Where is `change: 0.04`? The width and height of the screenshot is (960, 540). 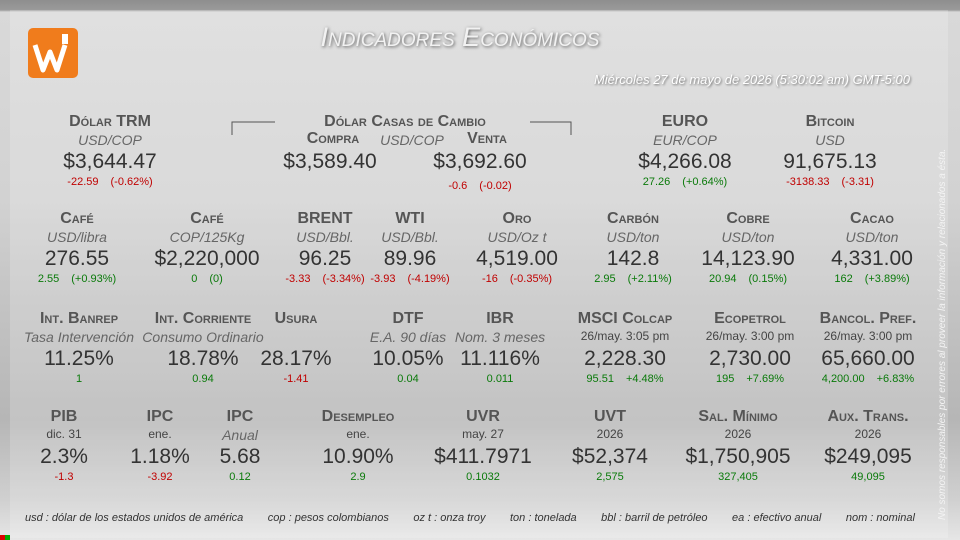
change: 0.04 is located at coordinates (408, 379).